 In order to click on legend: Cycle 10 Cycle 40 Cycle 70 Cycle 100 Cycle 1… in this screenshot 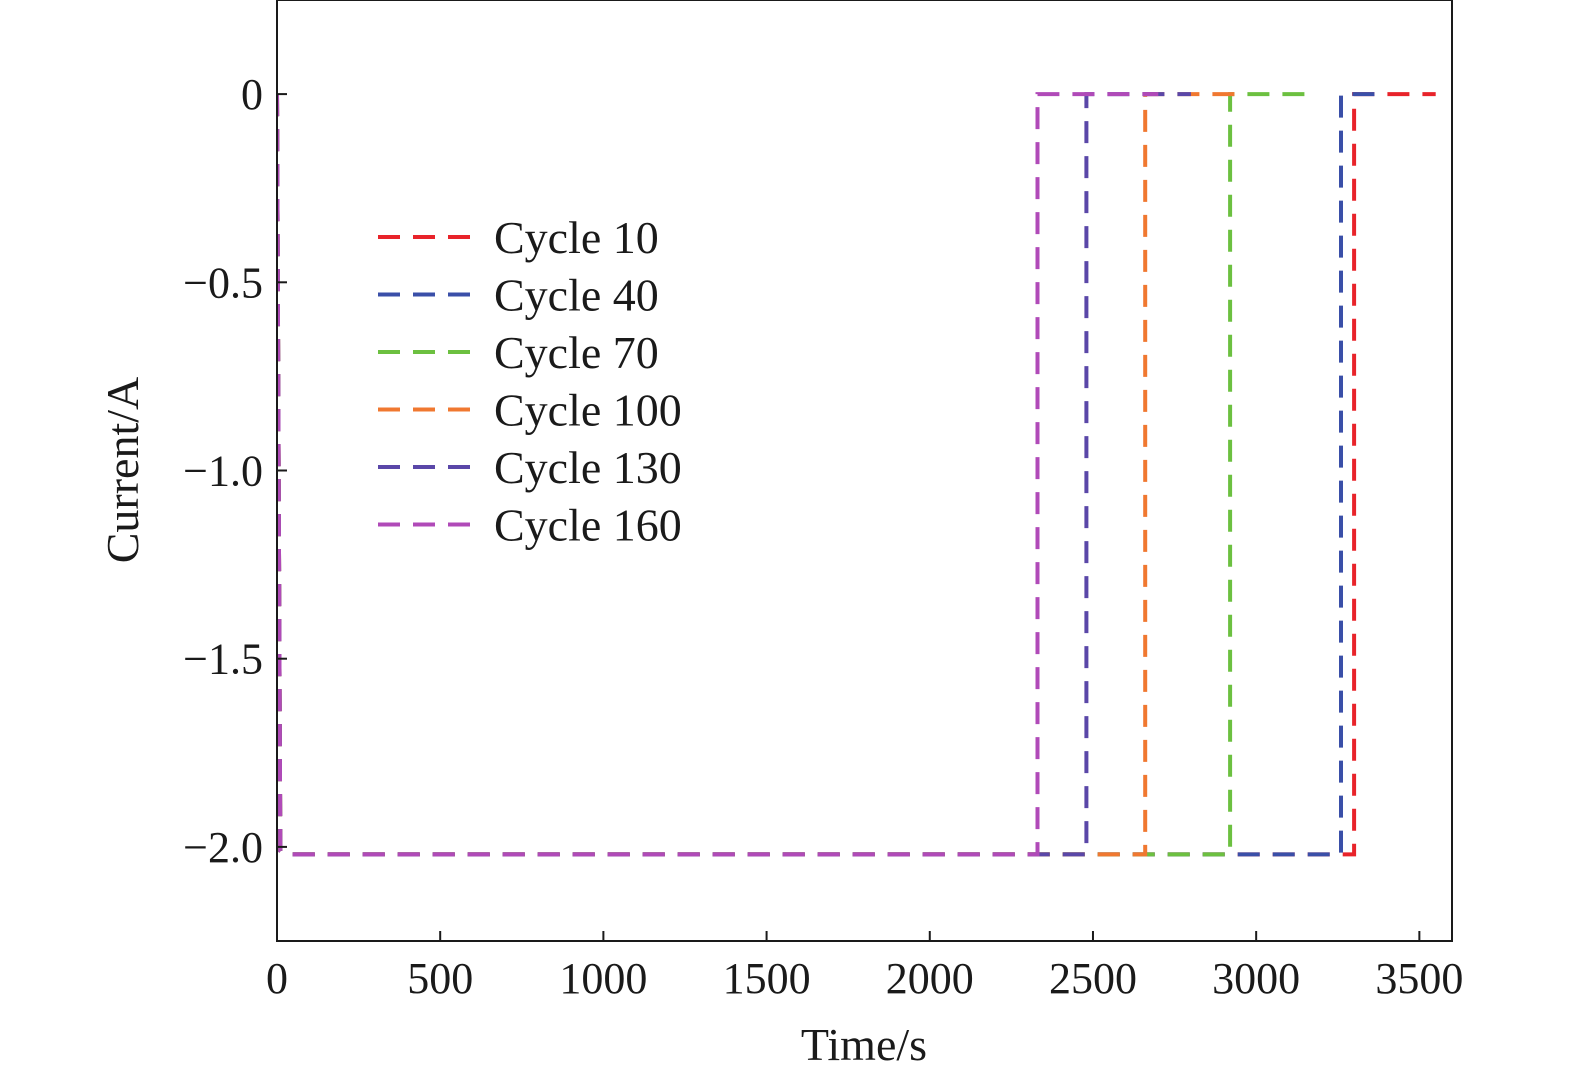, I will do `click(530, 381)`.